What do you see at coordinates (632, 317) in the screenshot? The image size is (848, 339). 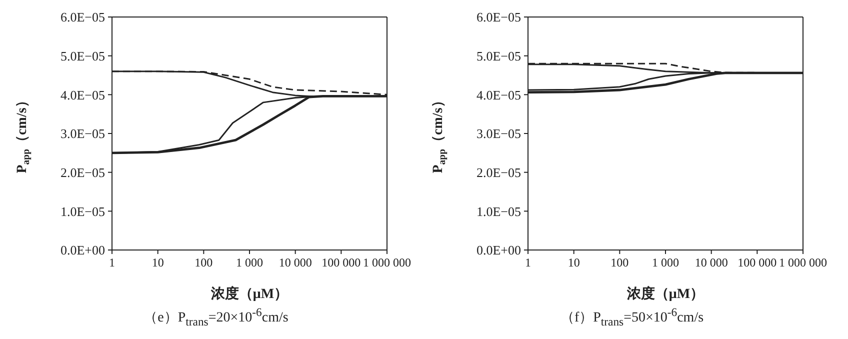 I see `text: （f）P$_{trans}$=50×10$^{-6}$cm/s` at bounding box center [632, 317].